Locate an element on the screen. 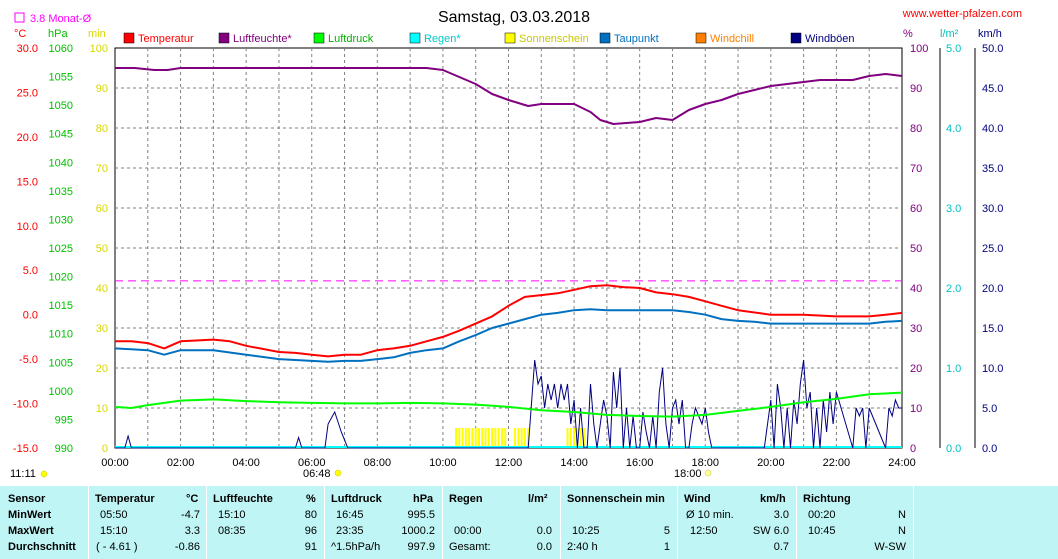 Image resolution: width=1058 pixels, height=559 pixels. tick-pressure: 1055 is located at coordinates (61, 78).